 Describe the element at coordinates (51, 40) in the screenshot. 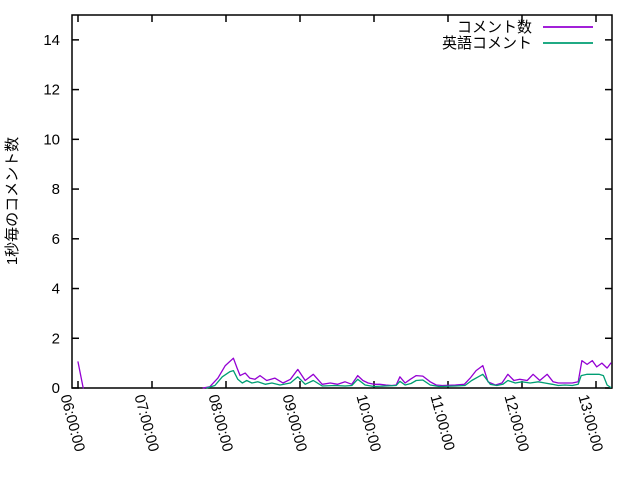

I see `y-tick-label: 14` at that location.